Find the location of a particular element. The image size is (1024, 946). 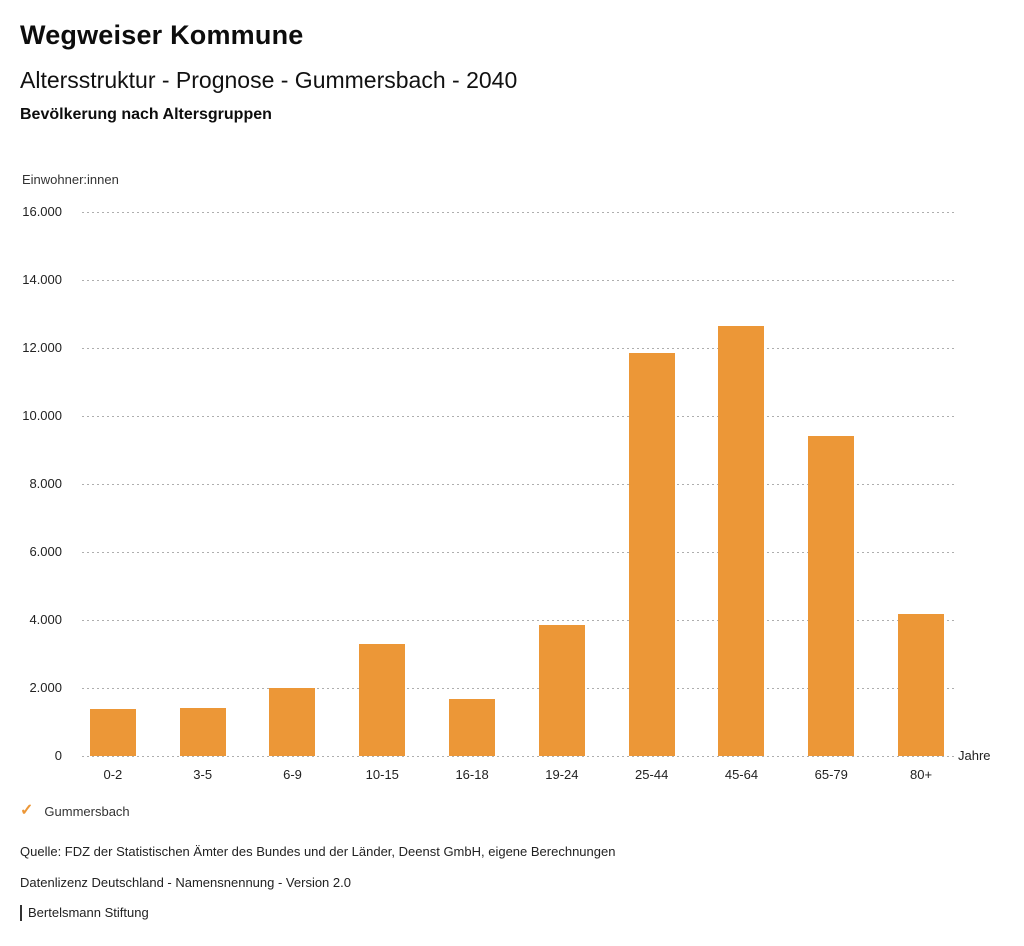

x-axis-tick-label: 3-5 is located at coordinates (203, 774).